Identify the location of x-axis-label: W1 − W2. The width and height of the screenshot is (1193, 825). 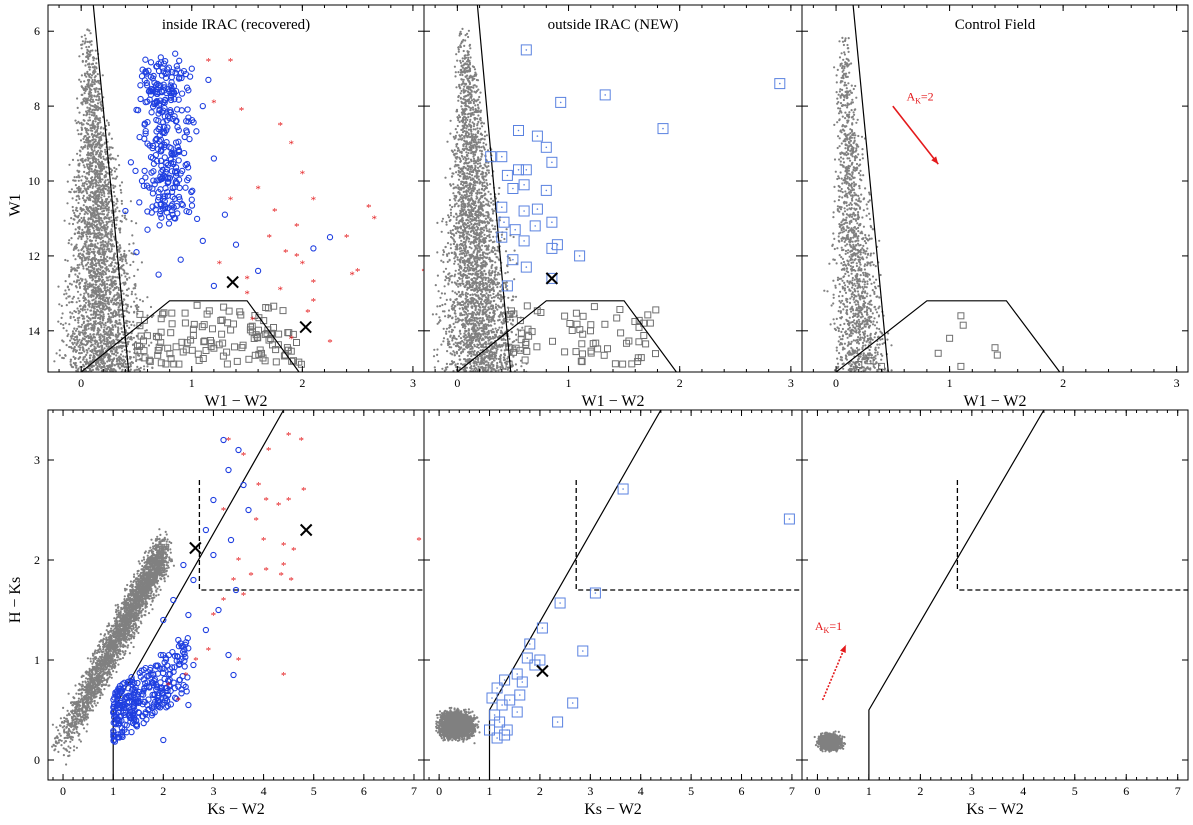
(236, 401).